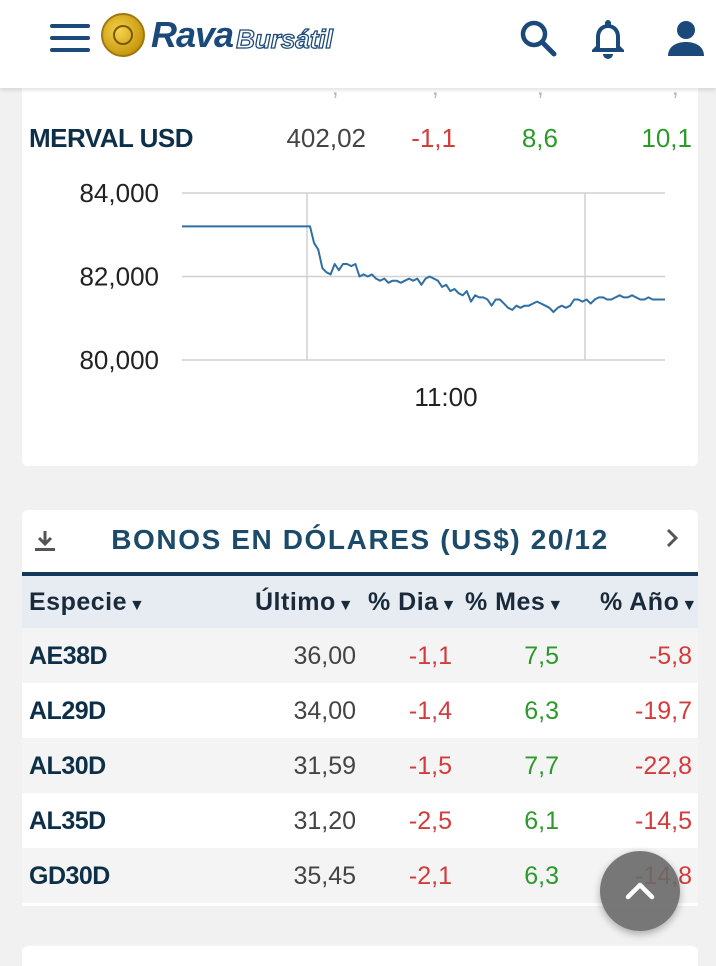 The height and width of the screenshot is (966, 716). I want to click on bond-month: 7,5, so click(541, 656).